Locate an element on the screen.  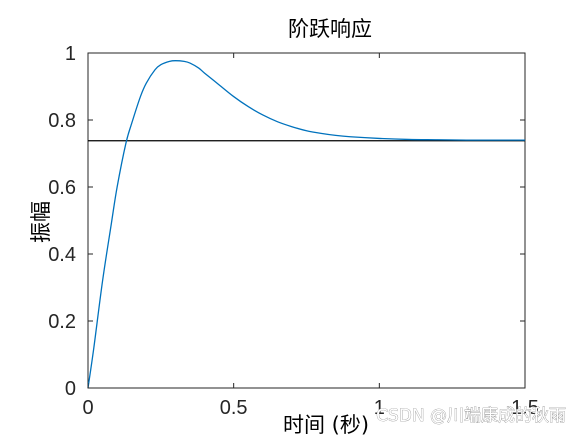
x-tick-label: 0.5 is located at coordinates (234, 408).